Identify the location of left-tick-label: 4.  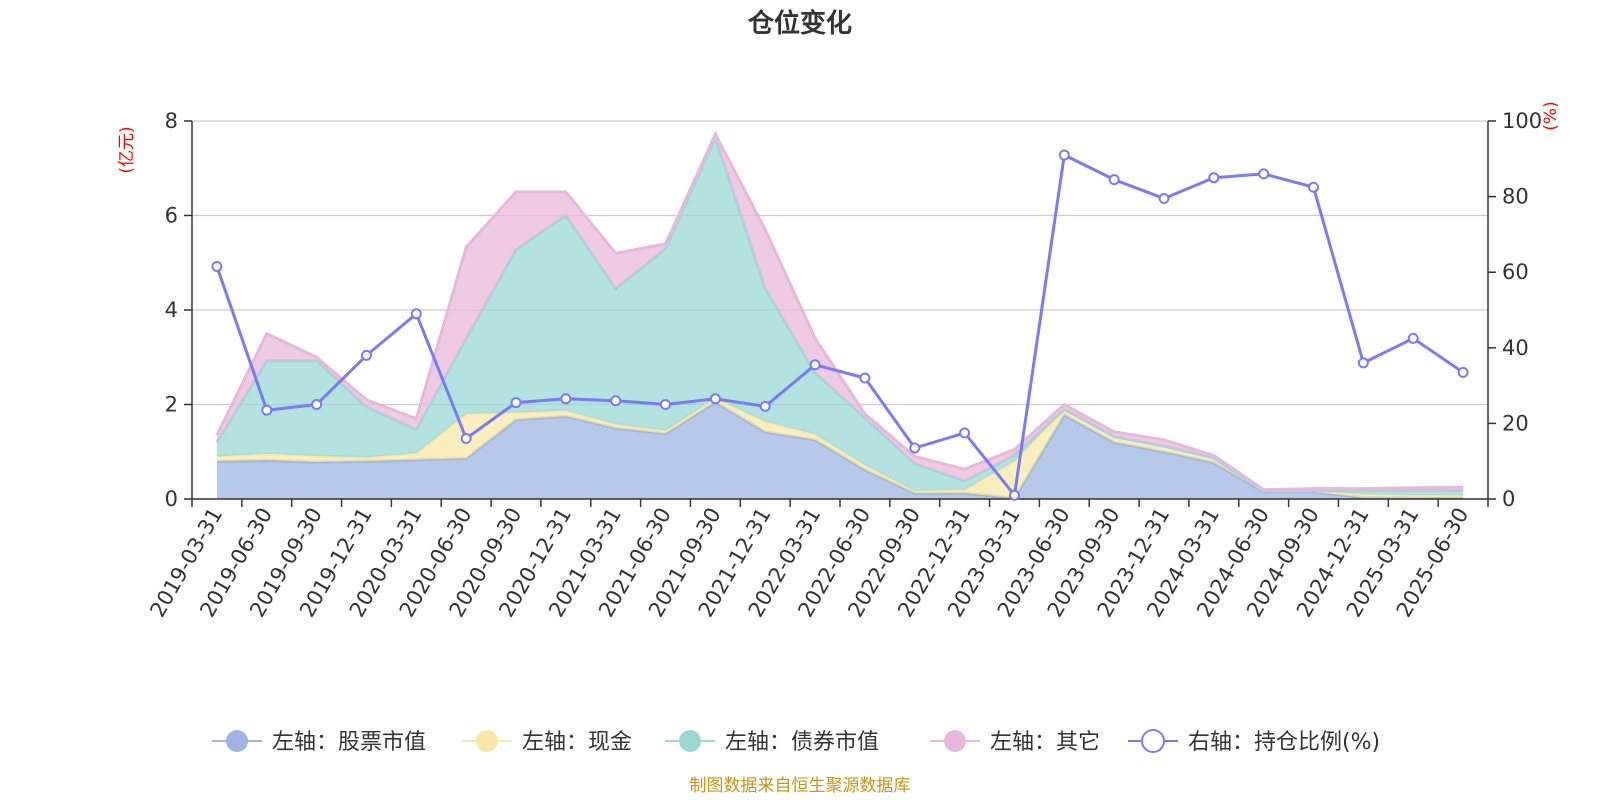
(171, 310).